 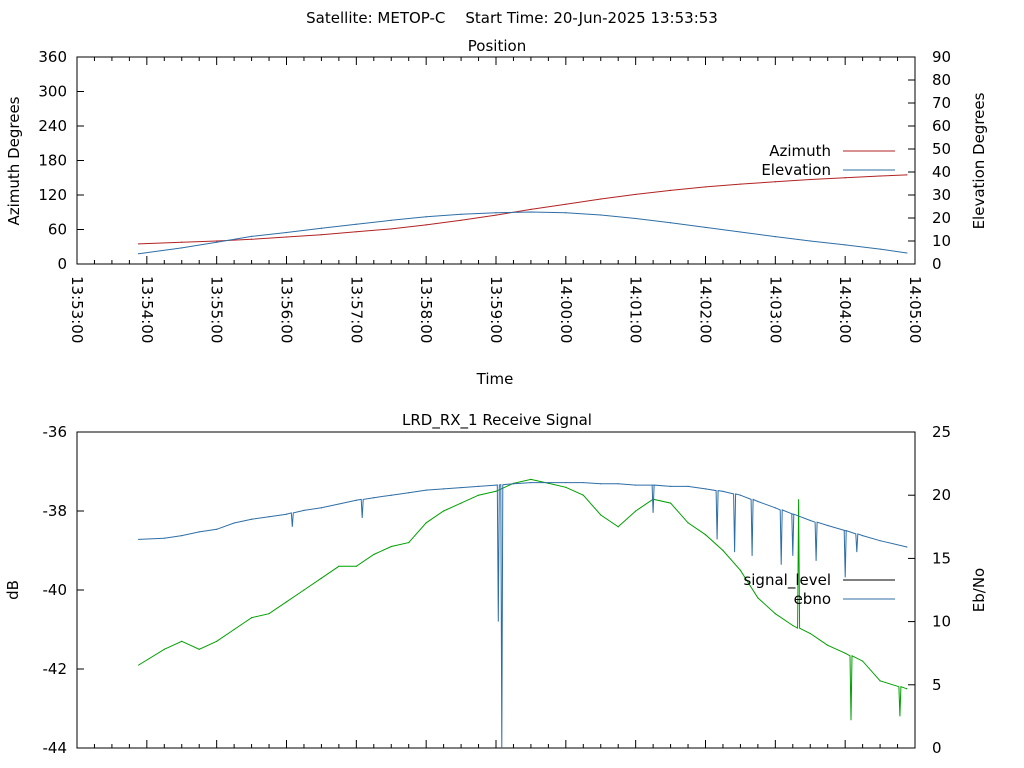 What do you see at coordinates (287, 309) in the screenshot?
I see `x-tick-label: 13:56:00` at bounding box center [287, 309].